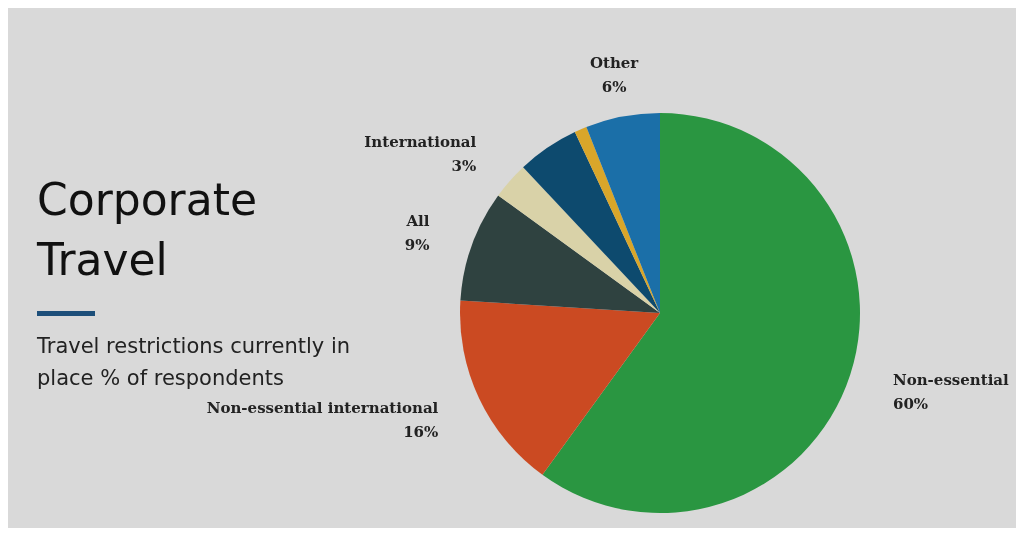 The height and width of the screenshot is (536, 1024). I want to click on data-label: 9%, so click(417, 245).